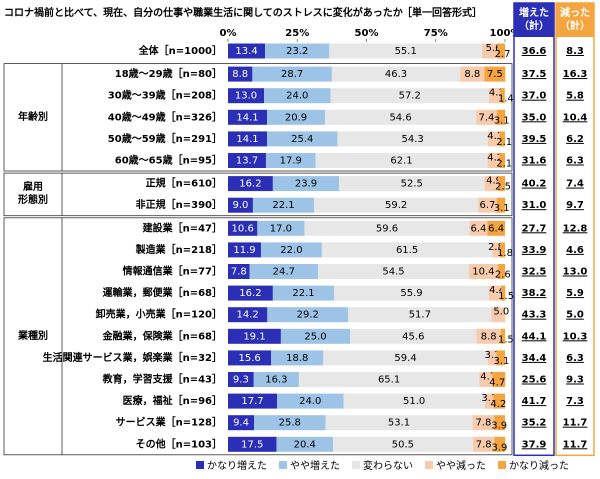 The image size is (600, 479). Describe the element at coordinates (575, 51) in the screenshot. I see `total-value: 8.3` at that location.